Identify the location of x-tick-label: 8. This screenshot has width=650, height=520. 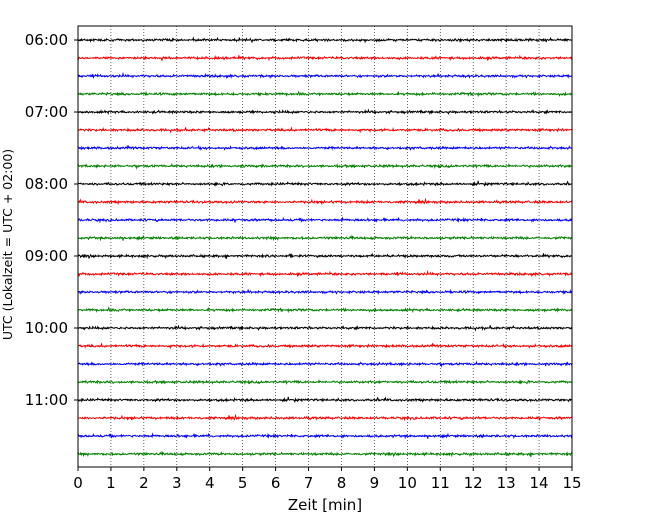
(342, 483).